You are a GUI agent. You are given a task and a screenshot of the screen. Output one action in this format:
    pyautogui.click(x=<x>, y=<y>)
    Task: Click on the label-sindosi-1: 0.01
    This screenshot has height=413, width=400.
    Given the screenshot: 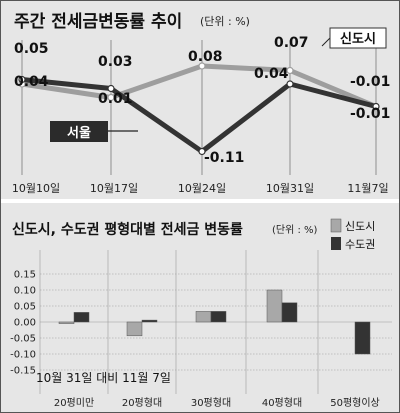 What is the action you would take?
    pyautogui.click(x=115, y=99)
    